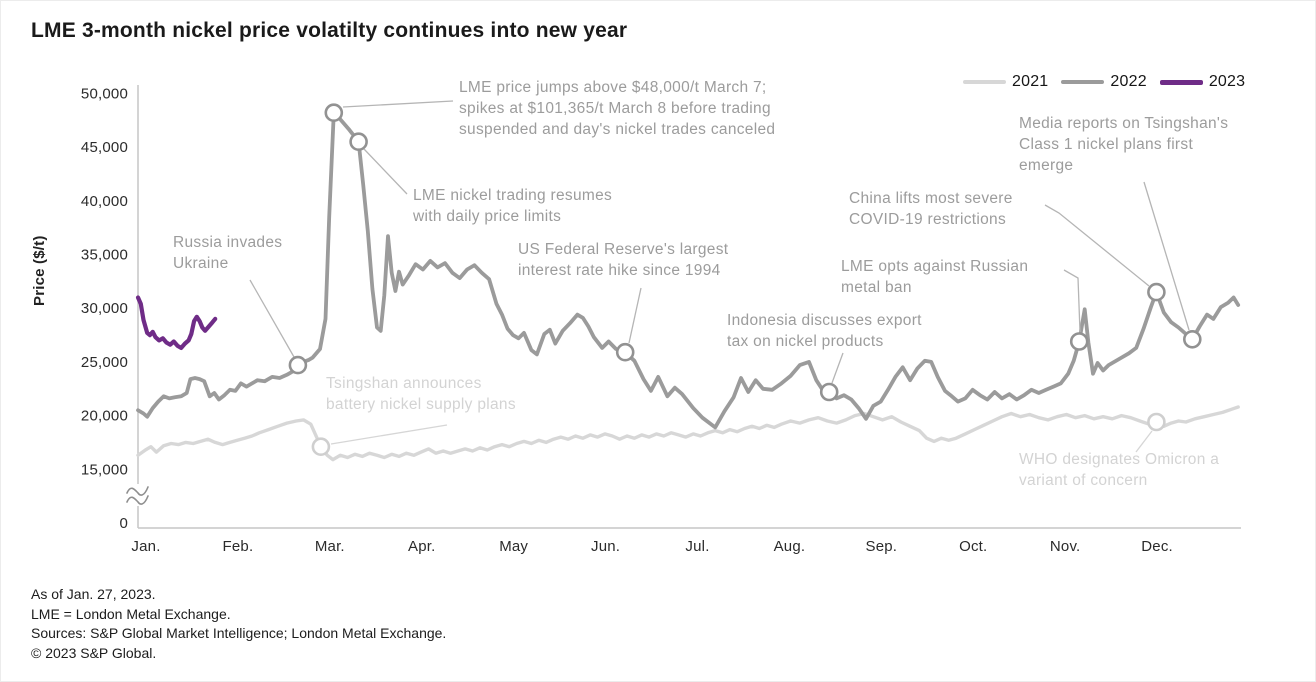 The width and height of the screenshot is (1316, 682). Describe the element at coordinates (94, 652) in the screenshot. I see `footnote-copyright: © 2023 S&P Global.` at that location.